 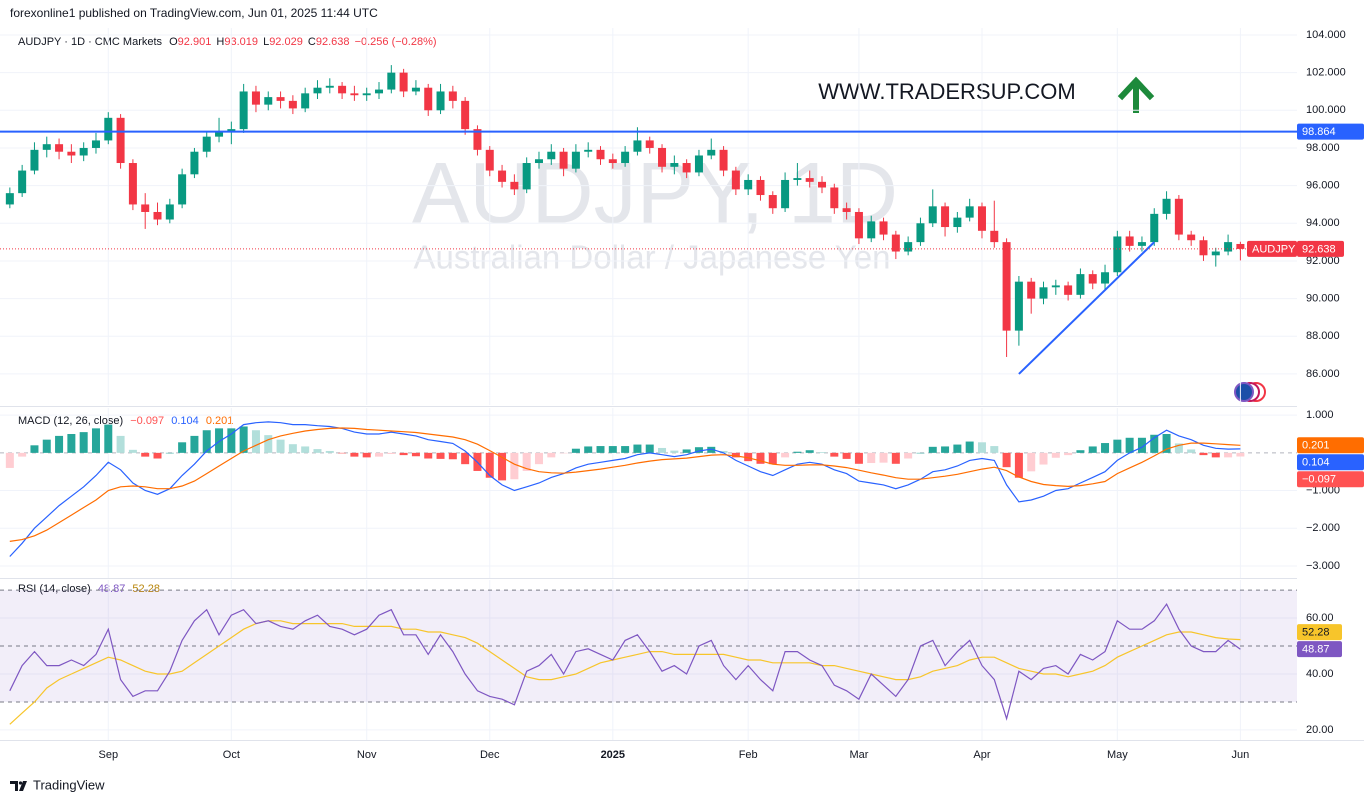 What do you see at coordinates (1323, 374) in the screenshot?
I see `y-tick-label: 86.000` at bounding box center [1323, 374].